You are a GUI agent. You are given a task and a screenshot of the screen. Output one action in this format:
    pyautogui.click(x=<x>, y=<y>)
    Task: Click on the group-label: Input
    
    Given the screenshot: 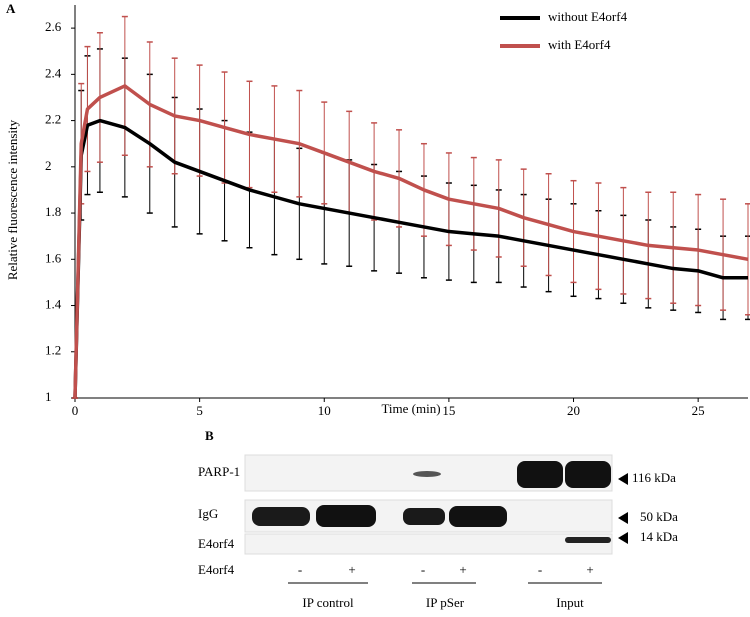 What is the action you would take?
    pyautogui.click(x=570, y=602)
    